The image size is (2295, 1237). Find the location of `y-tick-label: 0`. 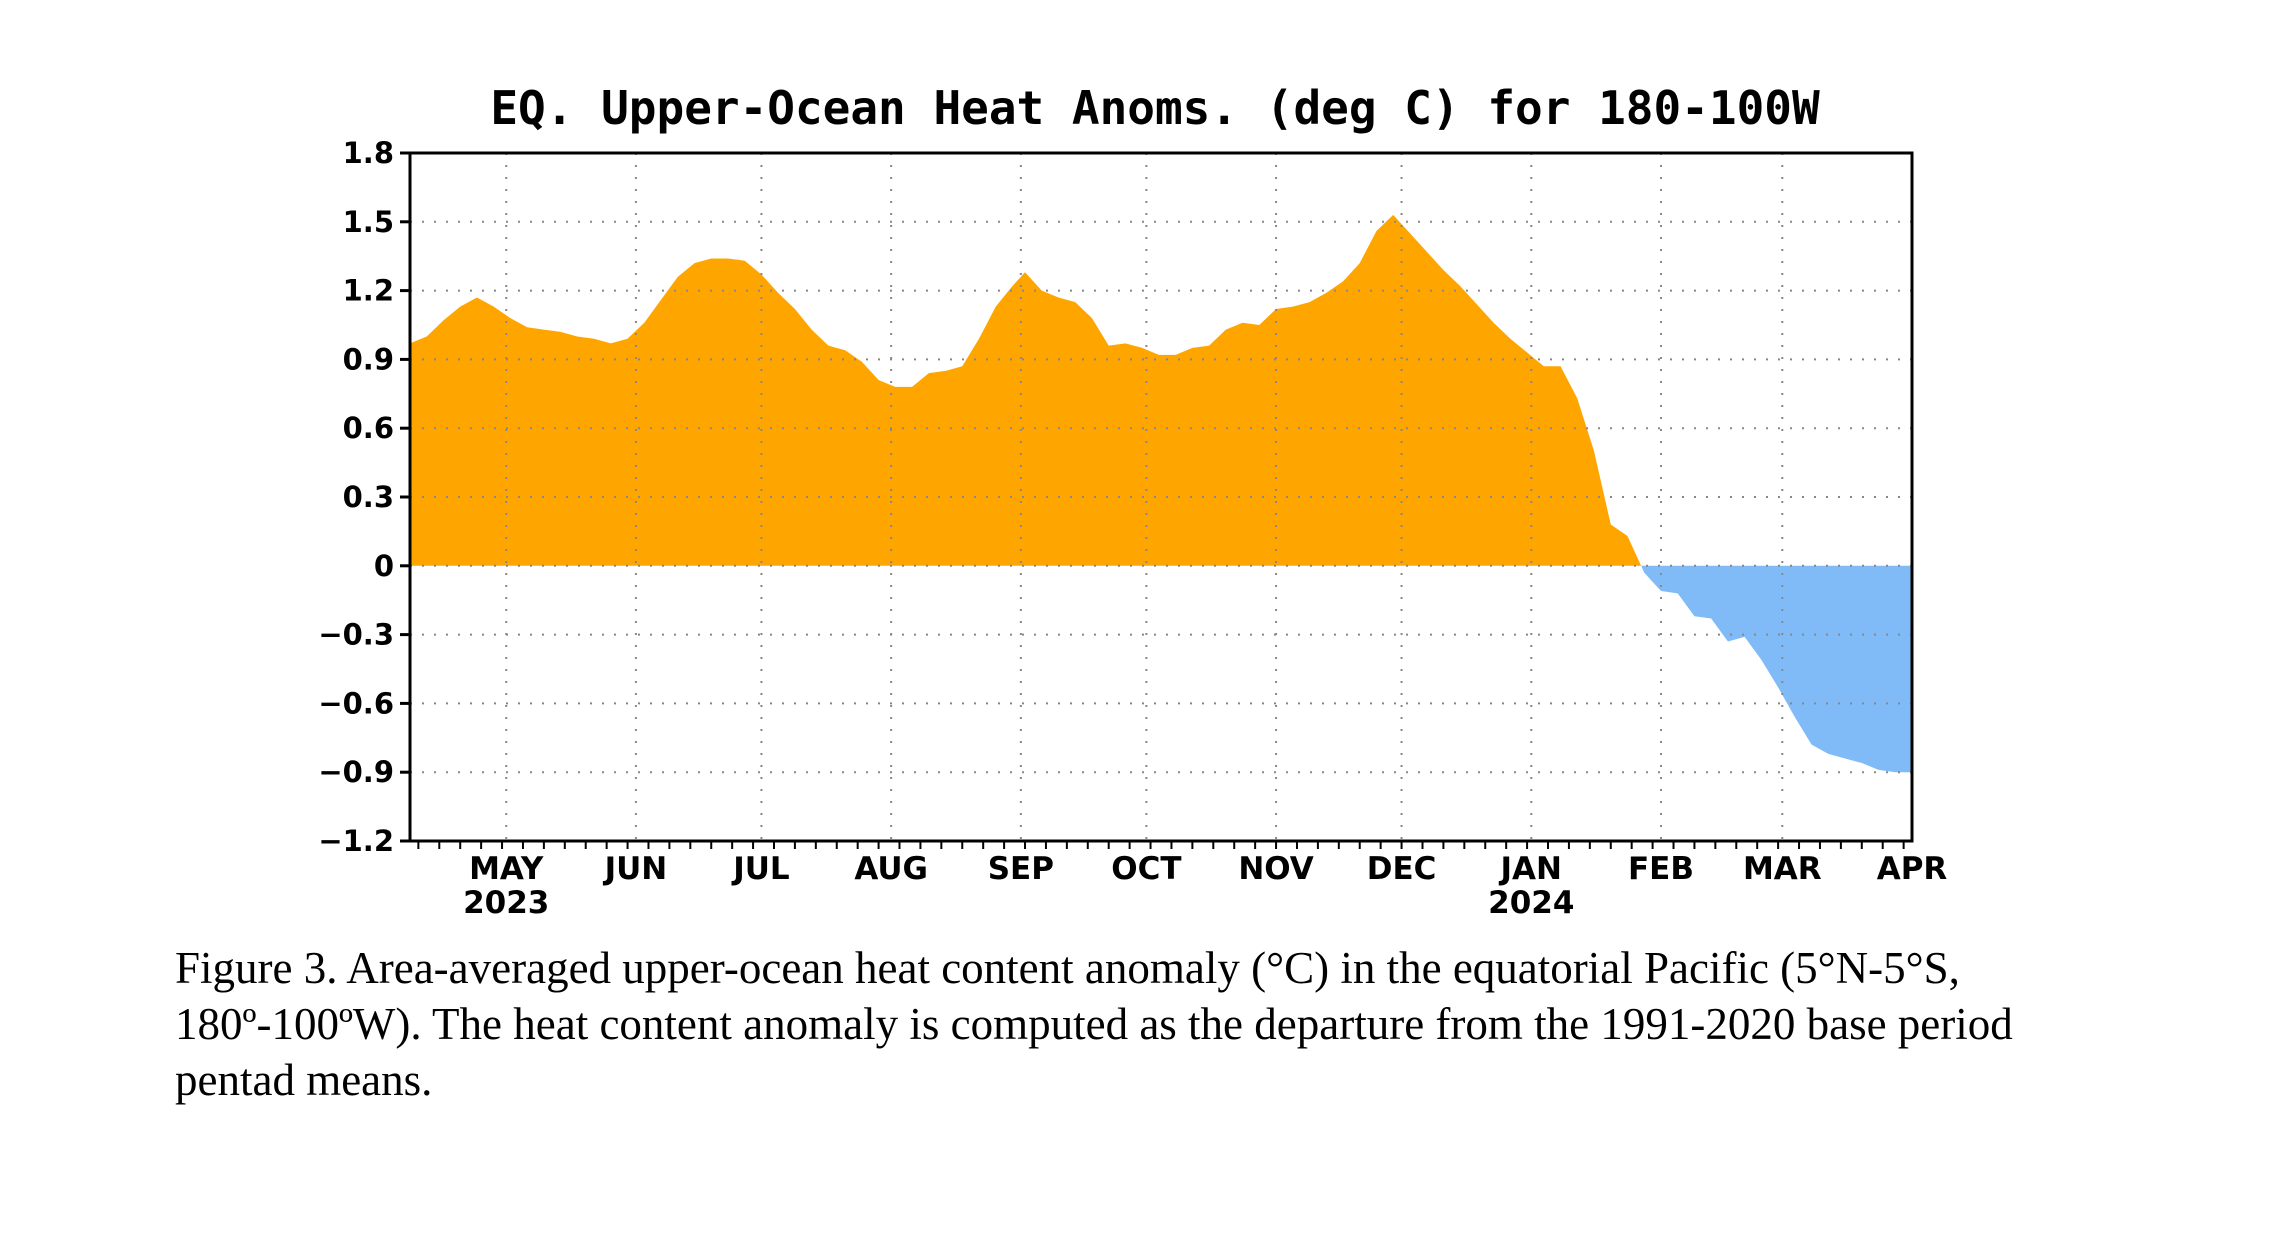

y-tick-label: 0 is located at coordinates (384, 566).